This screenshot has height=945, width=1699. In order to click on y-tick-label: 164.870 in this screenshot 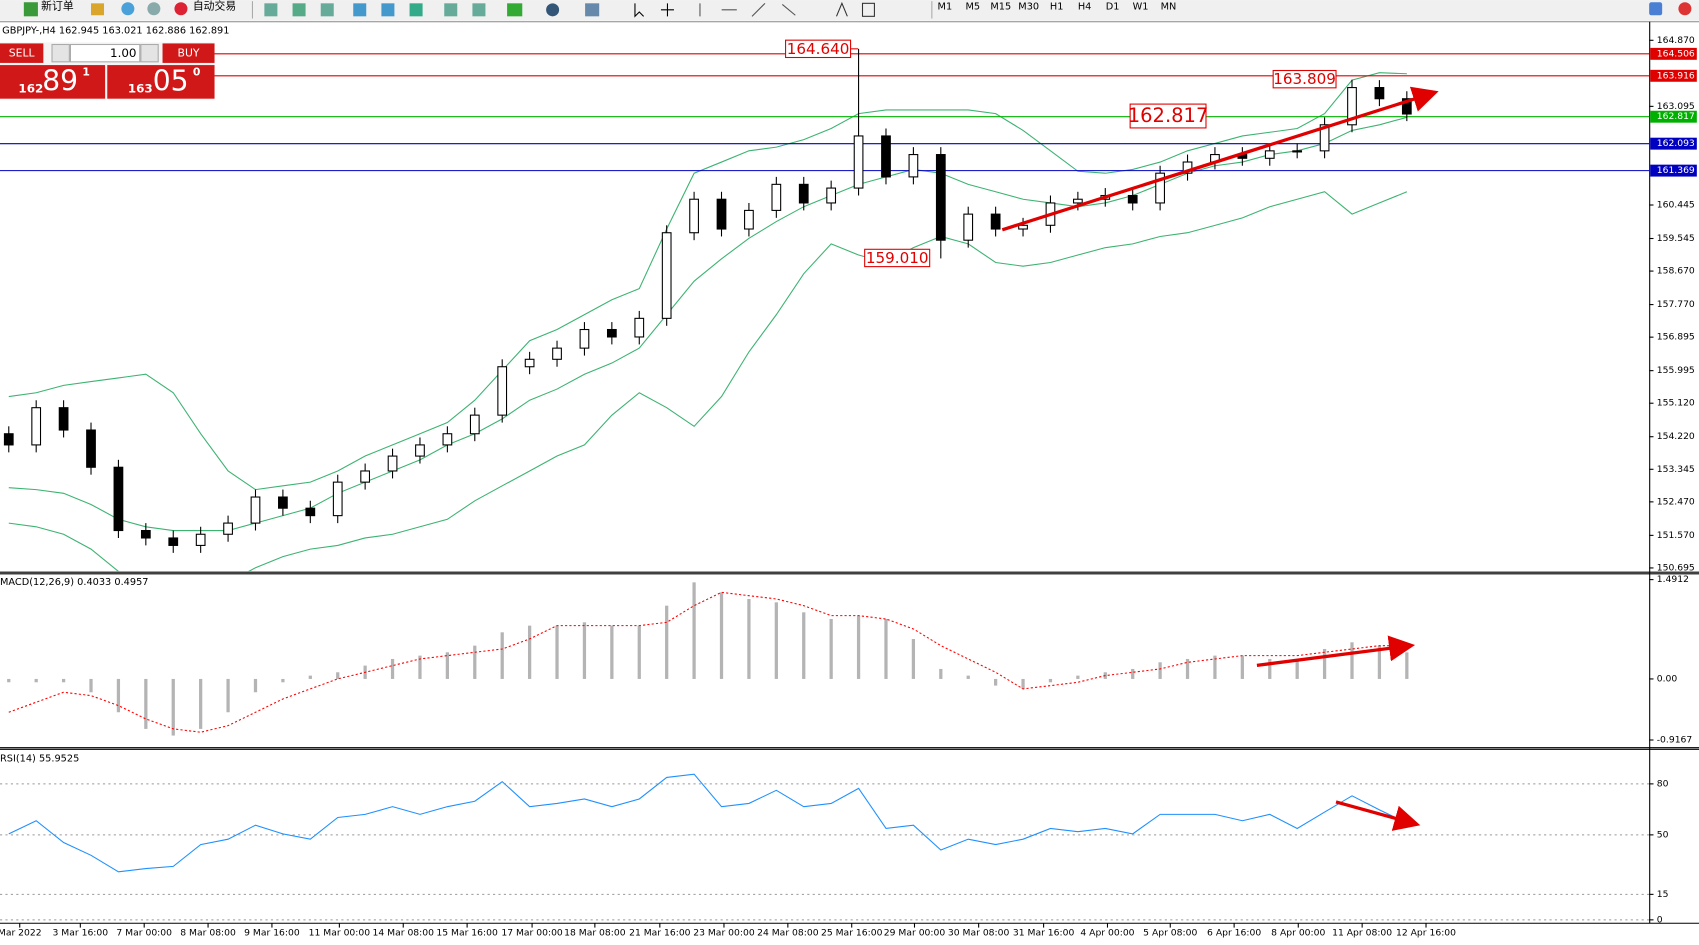, I will do `click(1676, 40)`.